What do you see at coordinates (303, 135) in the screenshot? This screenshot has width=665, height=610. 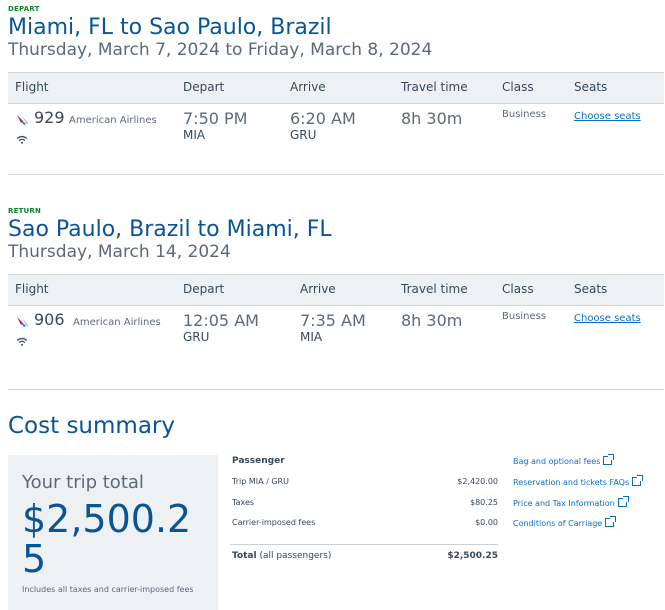 I see `arrive-airport-code: GRU` at bounding box center [303, 135].